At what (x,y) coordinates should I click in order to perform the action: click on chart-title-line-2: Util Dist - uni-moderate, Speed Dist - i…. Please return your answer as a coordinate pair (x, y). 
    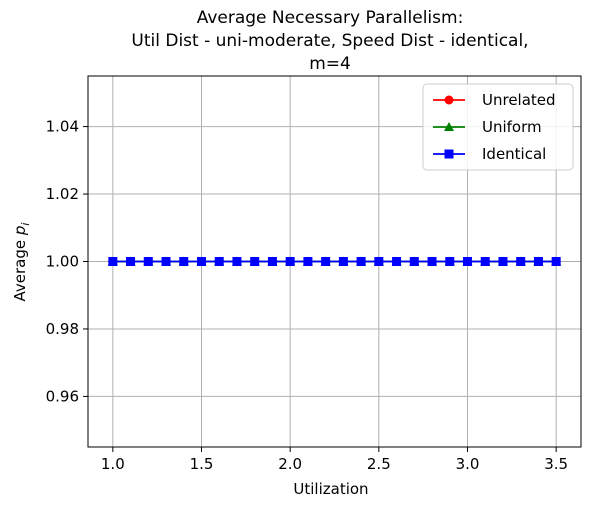
    Looking at the image, I should click on (329, 41).